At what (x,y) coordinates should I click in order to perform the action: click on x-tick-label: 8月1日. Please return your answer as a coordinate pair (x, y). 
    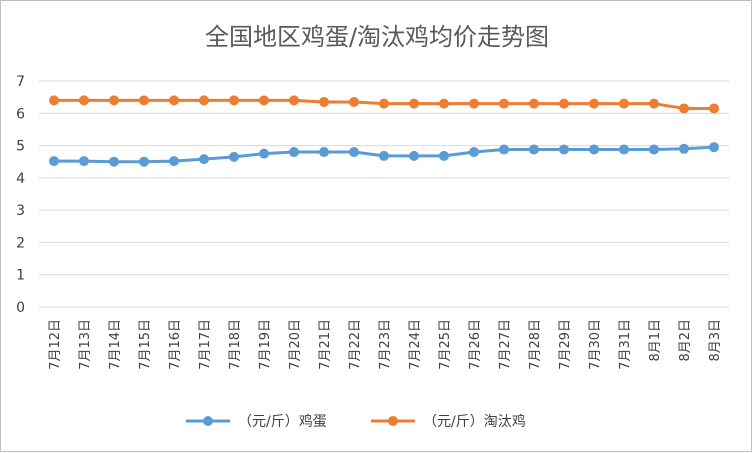
    Looking at the image, I should click on (655, 340).